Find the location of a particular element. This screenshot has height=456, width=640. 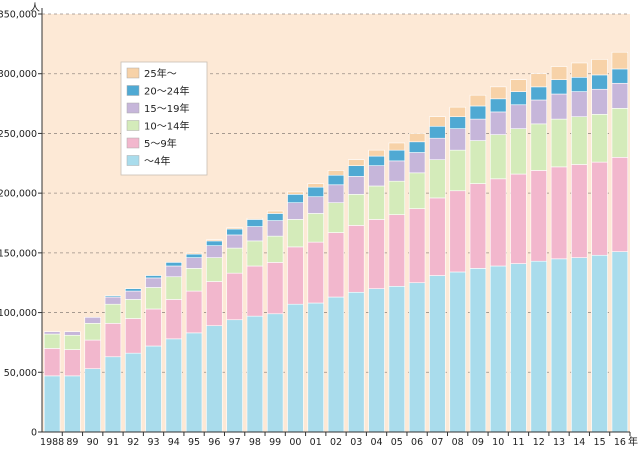

y-tick-label: 200,000 is located at coordinates (18, 194).